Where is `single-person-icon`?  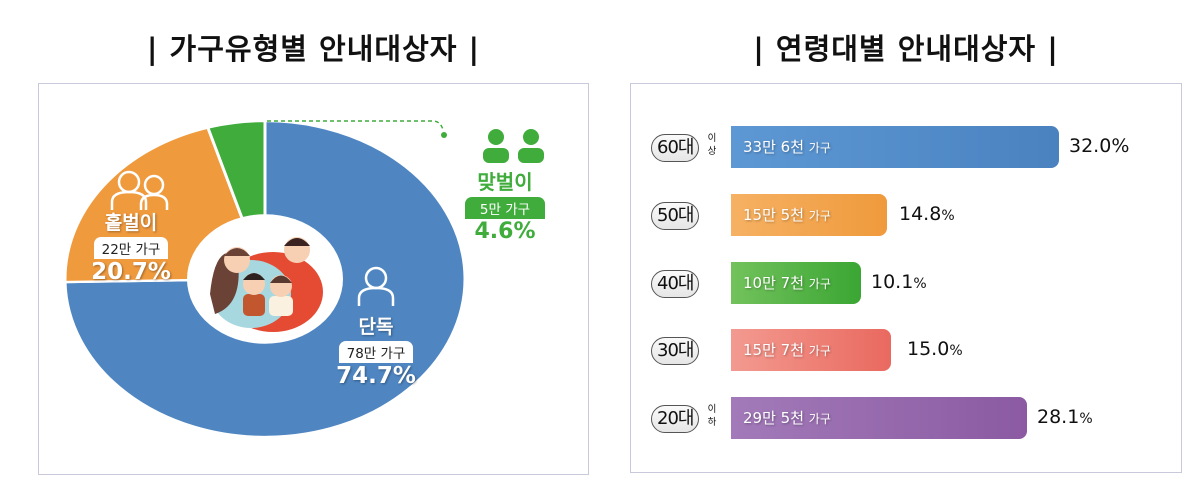
single-person-icon is located at coordinates (376, 286).